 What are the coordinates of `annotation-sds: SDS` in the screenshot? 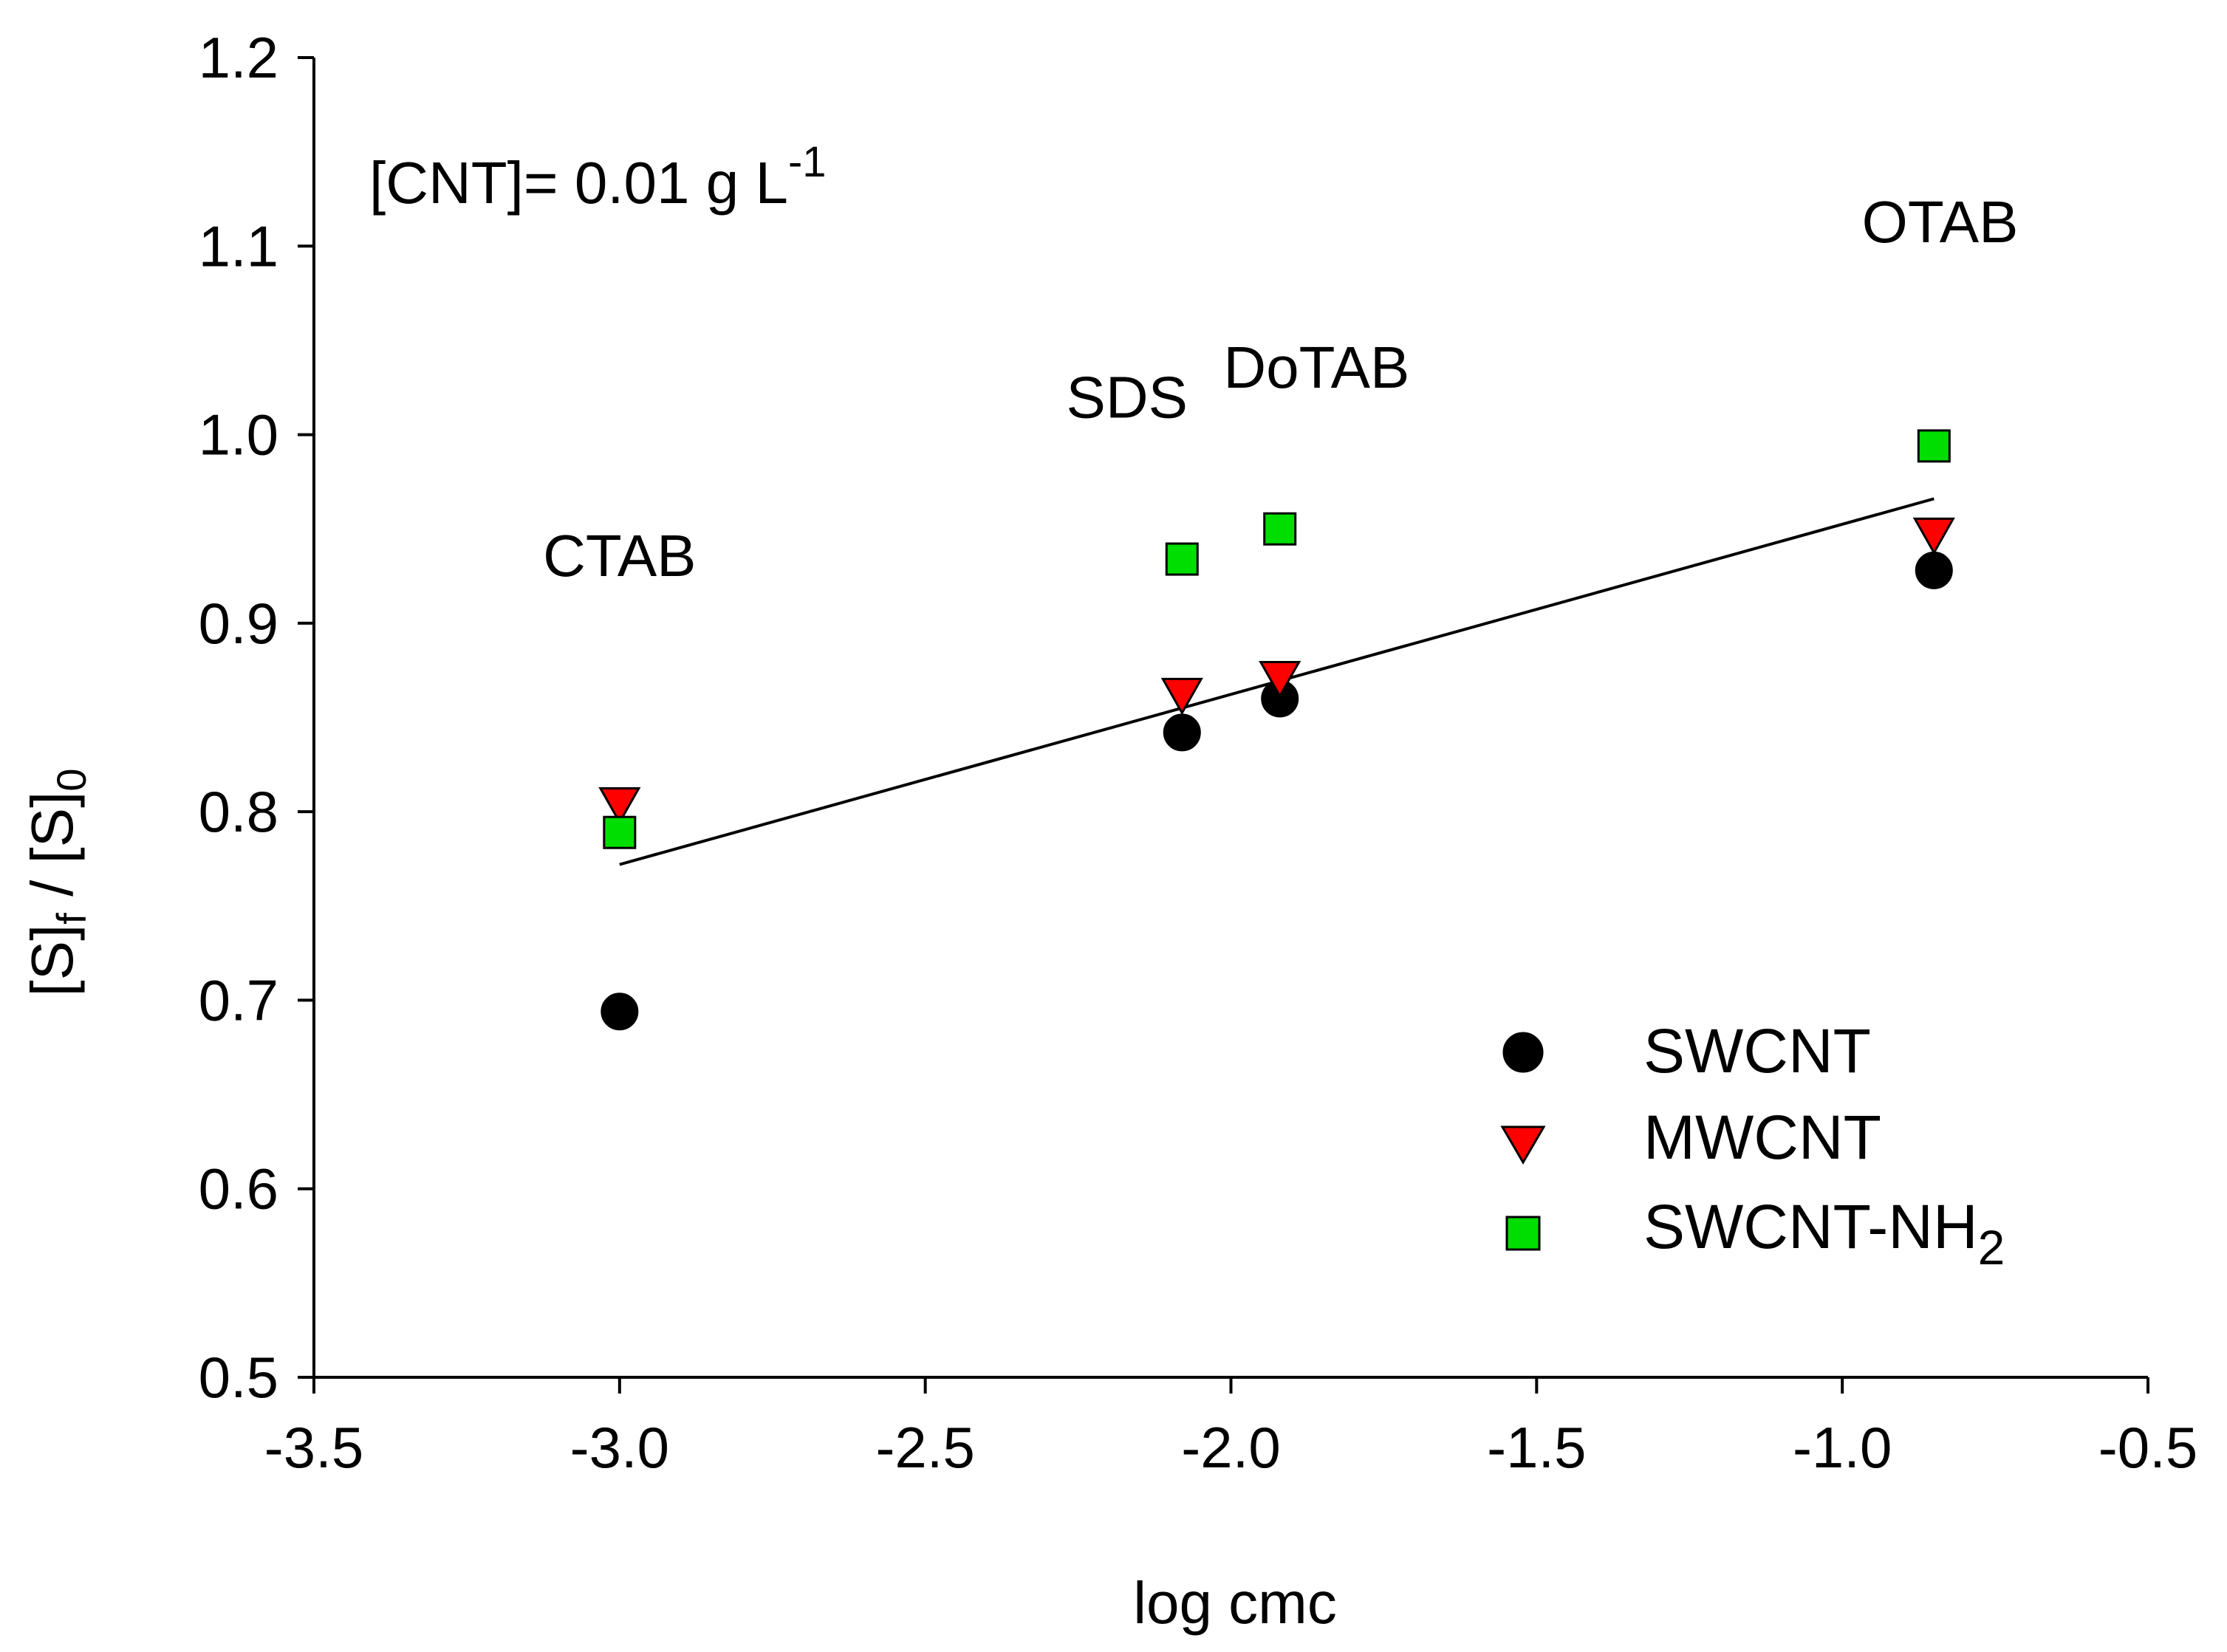 It's located at (1127, 398).